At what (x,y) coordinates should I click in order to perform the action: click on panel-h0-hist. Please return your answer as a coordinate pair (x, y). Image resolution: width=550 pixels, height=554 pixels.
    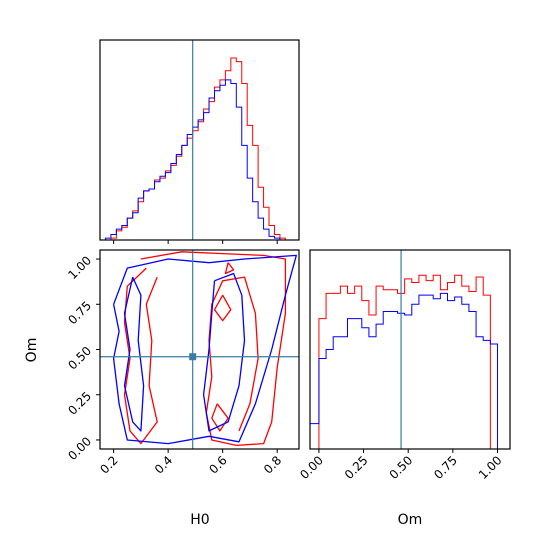
    Looking at the image, I should click on (197, 142).